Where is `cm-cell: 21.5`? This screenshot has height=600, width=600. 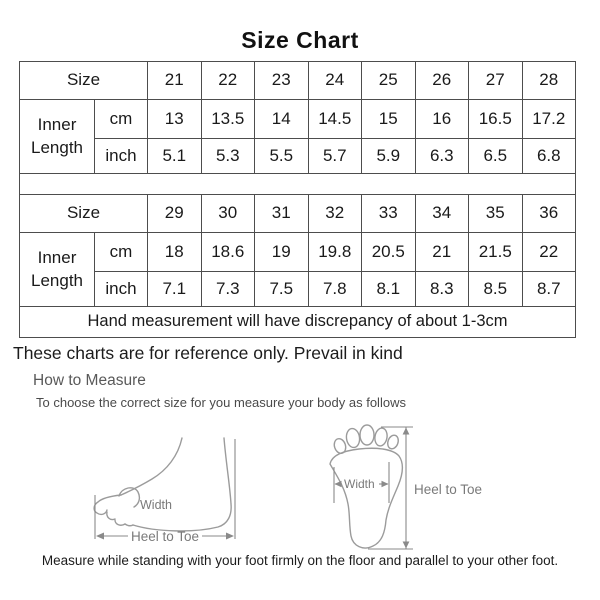 cm-cell: 21.5 is located at coordinates (495, 252).